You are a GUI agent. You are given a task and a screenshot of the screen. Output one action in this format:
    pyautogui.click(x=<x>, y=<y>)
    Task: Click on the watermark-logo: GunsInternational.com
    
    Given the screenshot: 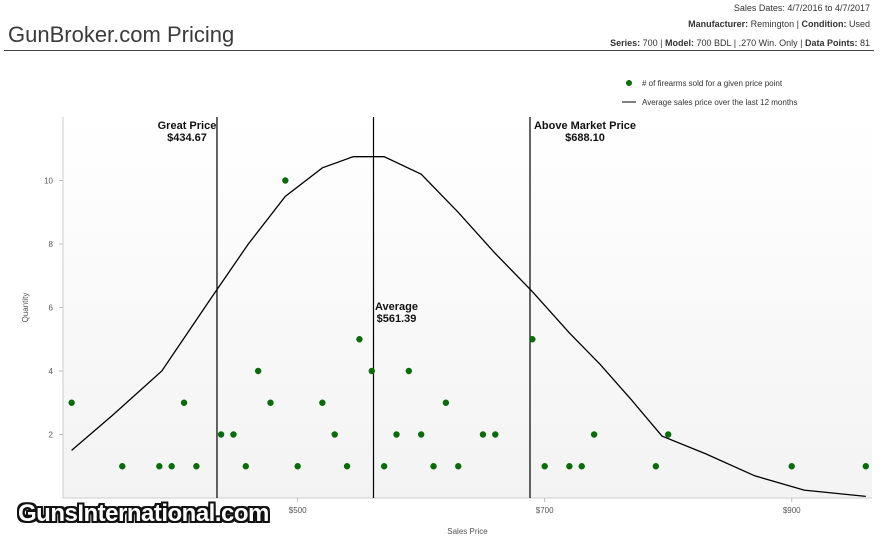 What is the action you would take?
    pyautogui.click(x=143, y=513)
    